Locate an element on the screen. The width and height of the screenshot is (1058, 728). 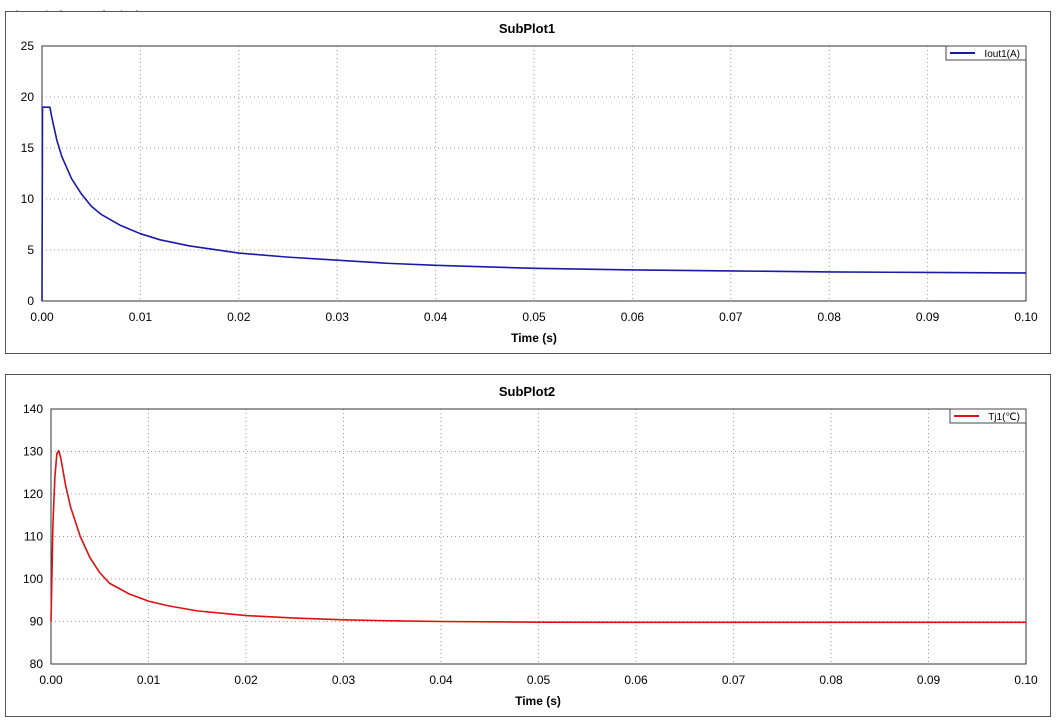
watermark-url: www.cartech8.com is located at coordinates (77, 38).